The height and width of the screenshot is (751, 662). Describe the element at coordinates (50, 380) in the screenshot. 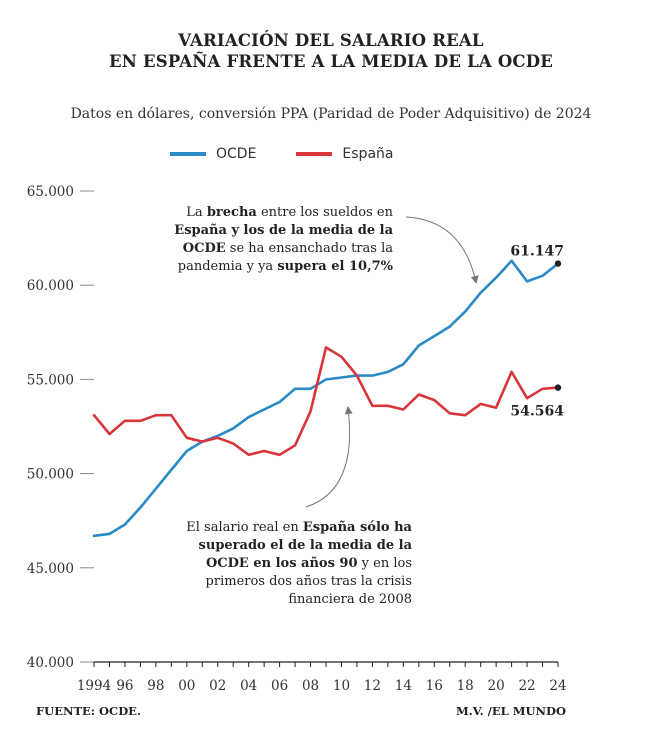

I see `y-tick-label: 55.000` at that location.